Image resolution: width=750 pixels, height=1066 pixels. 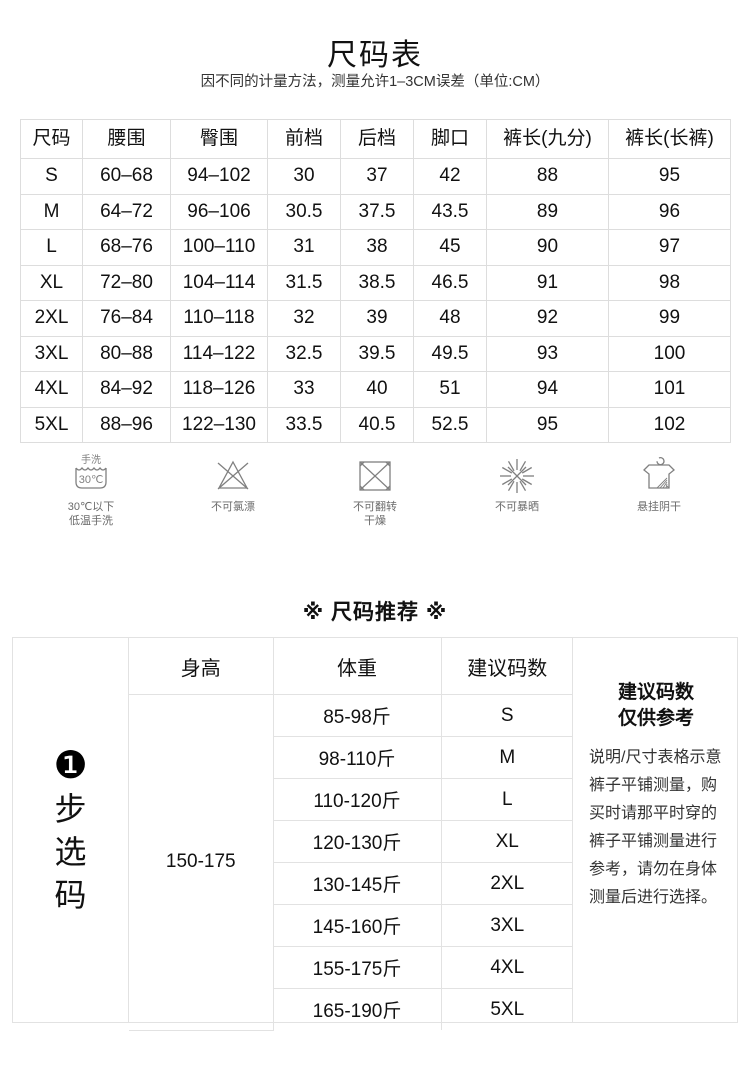 What do you see at coordinates (304, 424) in the screenshot?
I see `size-cell: 33.5` at bounding box center [304, 424].